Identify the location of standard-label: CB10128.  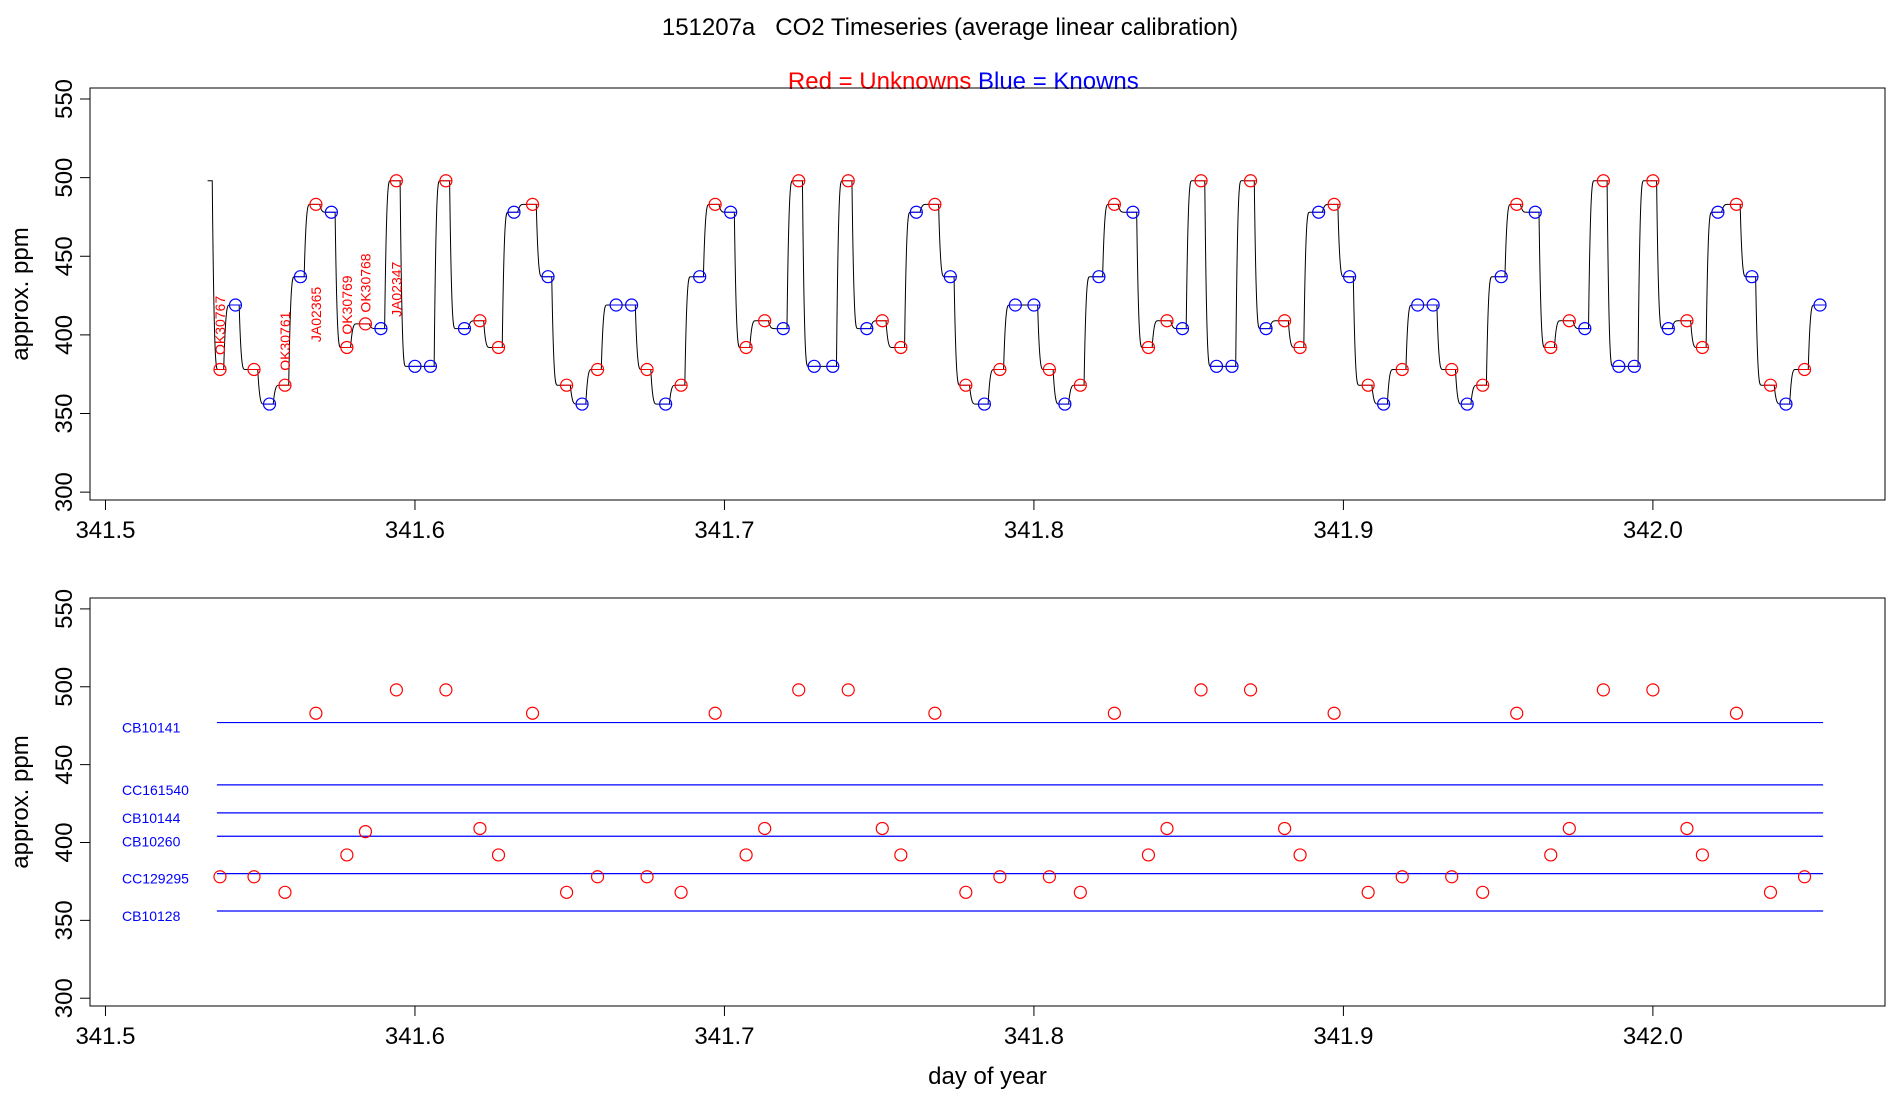
(151, 916).